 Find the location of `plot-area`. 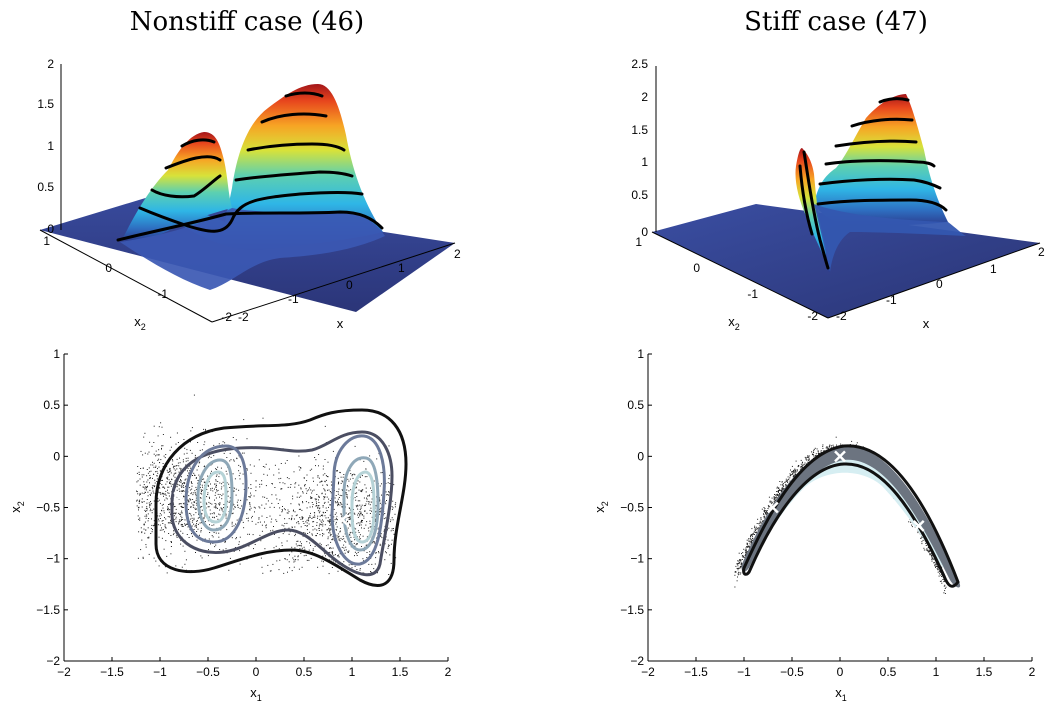

plot-area is located at coordinates (272, 490).